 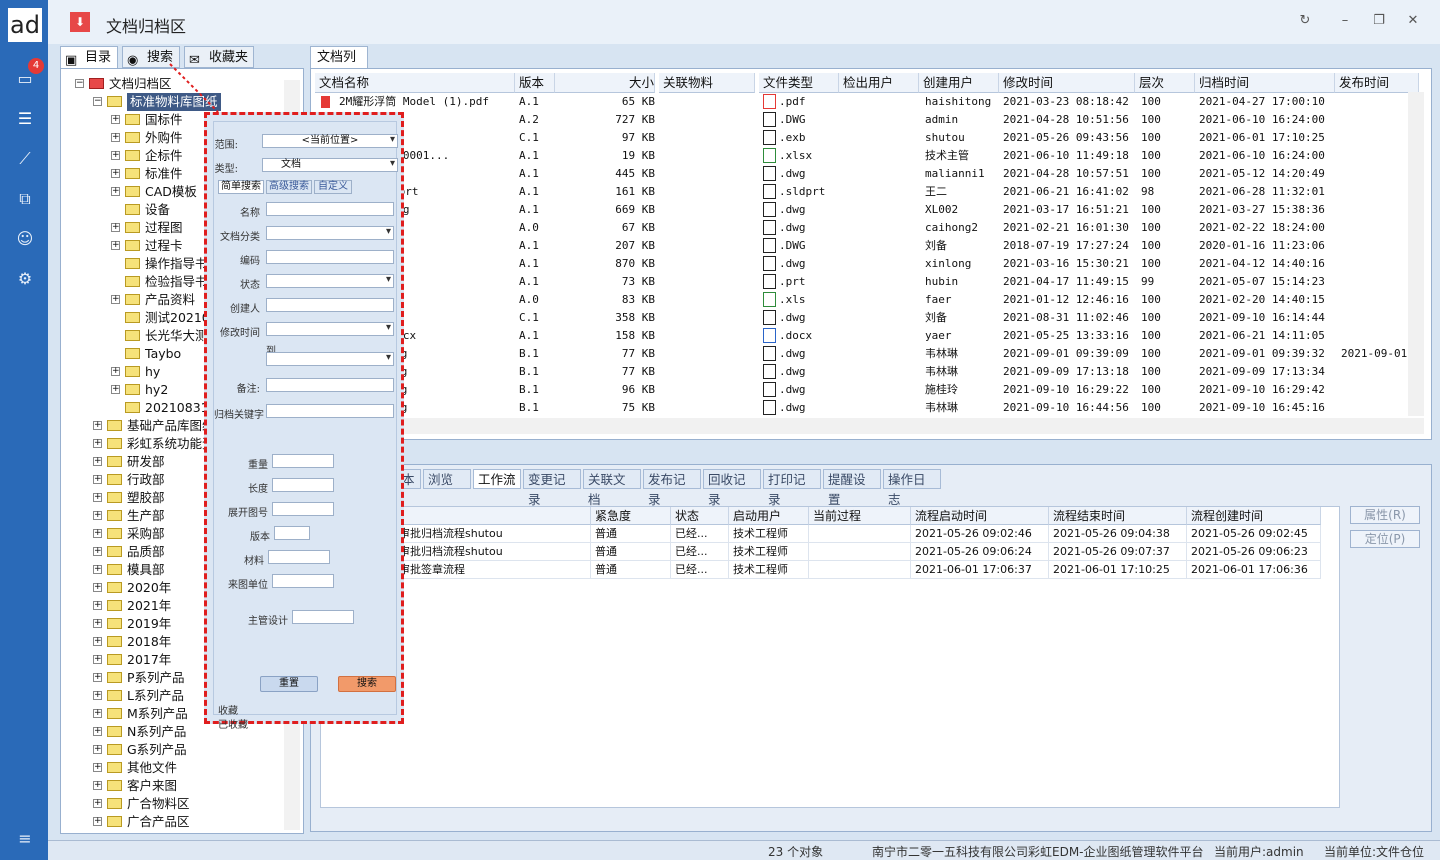 I want to click on attr-input, so click(x=323, y=617).